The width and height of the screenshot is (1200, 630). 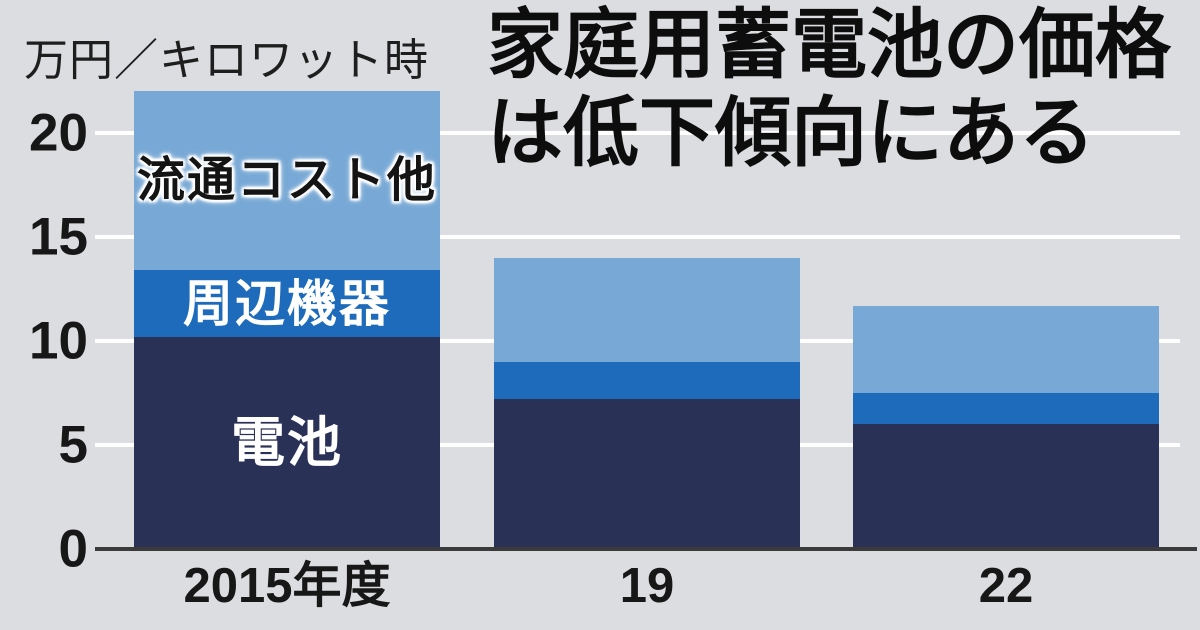 What do you see at coordinates (58, 341) in the screenshot?
I see `y-tick-label-10: 10` at bounding box center [58, 341].